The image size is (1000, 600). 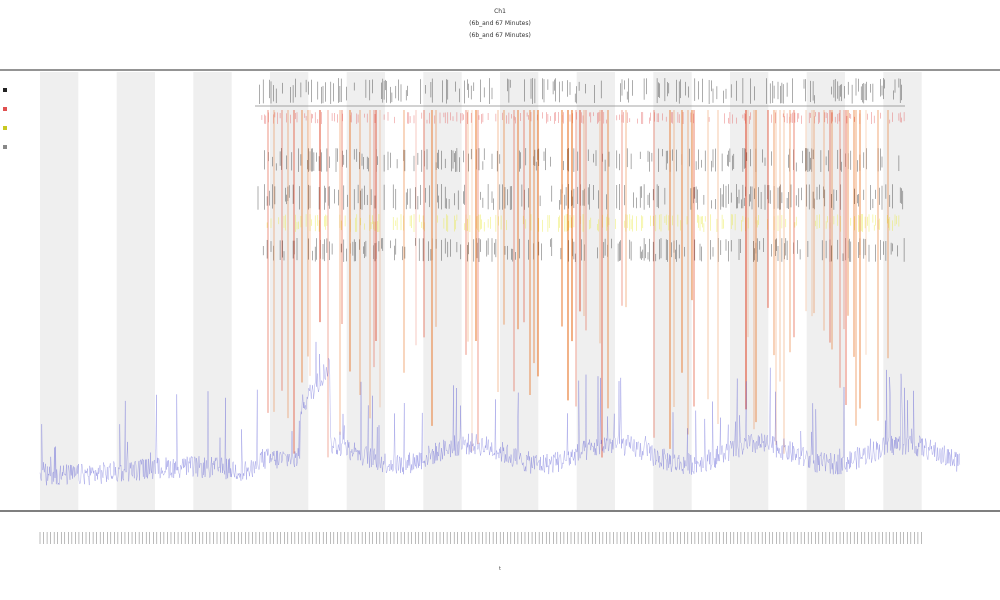 I want to click on title-line-2: (6b_and 67 Minutes), so click(x=500, y=23).